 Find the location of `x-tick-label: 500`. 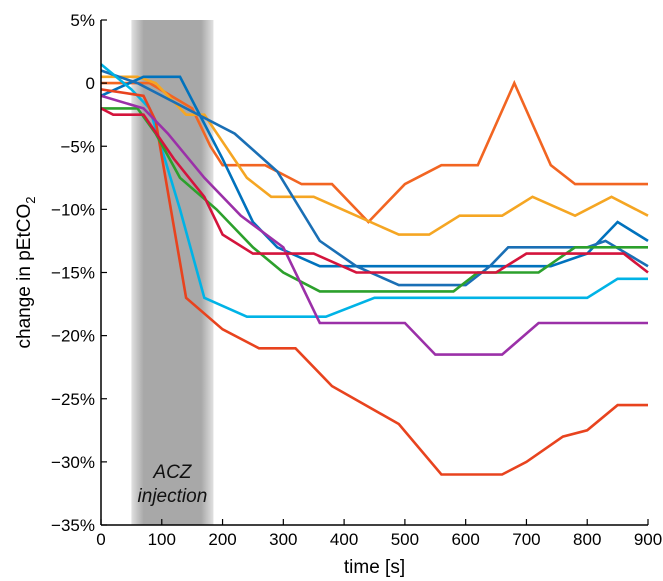

x-tick-label: 500 is located at coordinates (405, 539).